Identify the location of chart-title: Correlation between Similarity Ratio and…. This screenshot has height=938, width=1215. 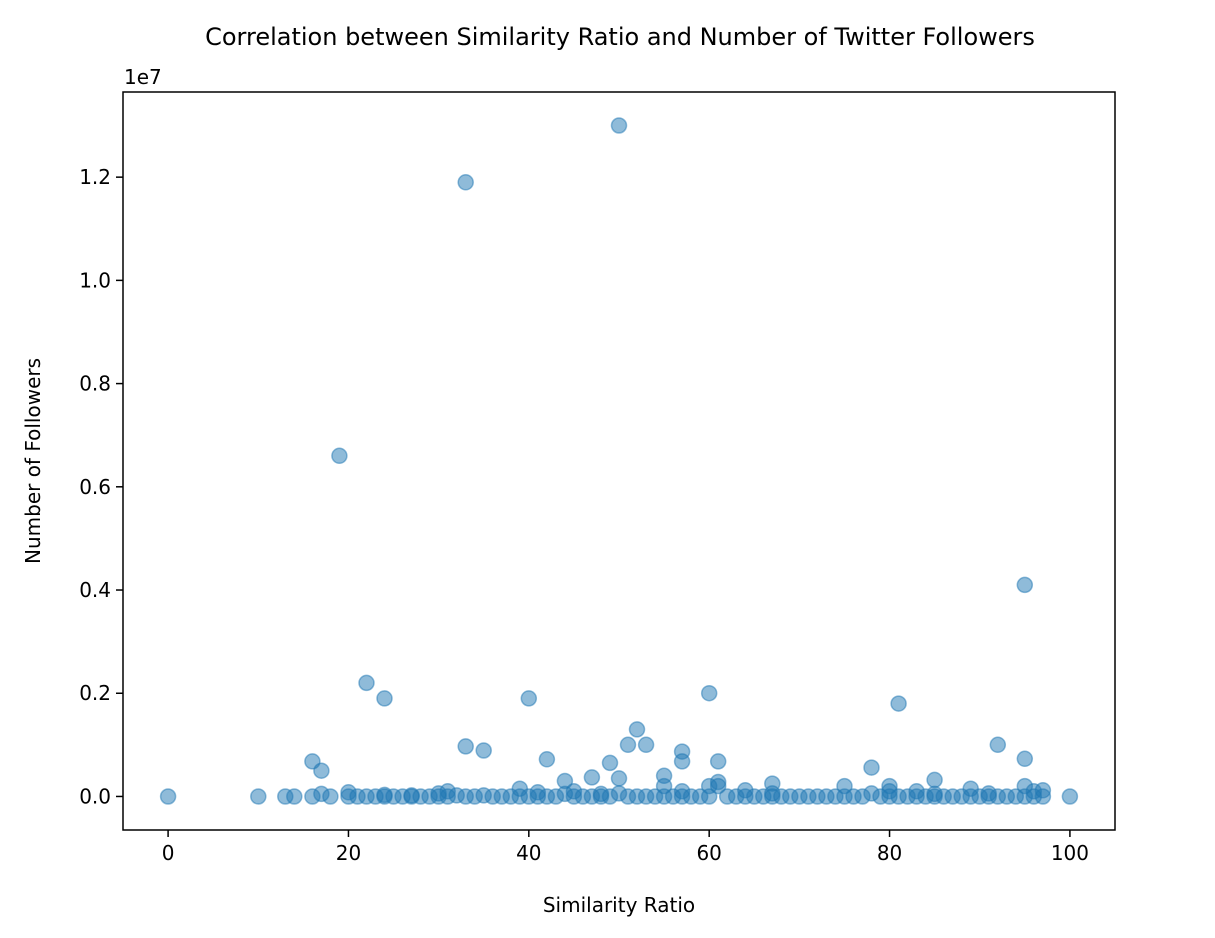
(620, 37).